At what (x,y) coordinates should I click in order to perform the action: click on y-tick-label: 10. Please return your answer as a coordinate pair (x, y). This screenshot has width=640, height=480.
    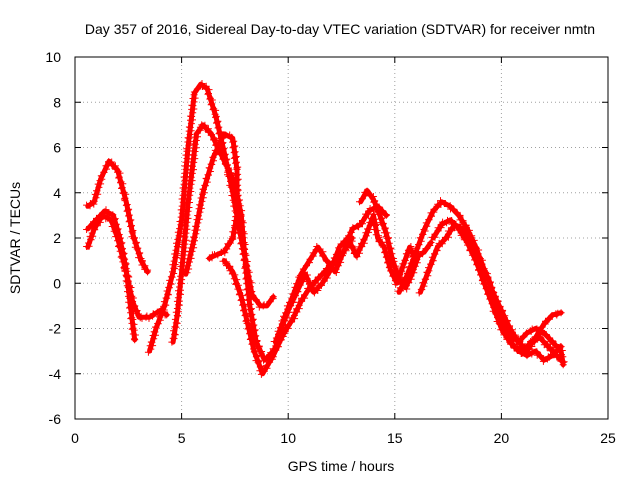
    Looking at the image, I should click on (53, 57).